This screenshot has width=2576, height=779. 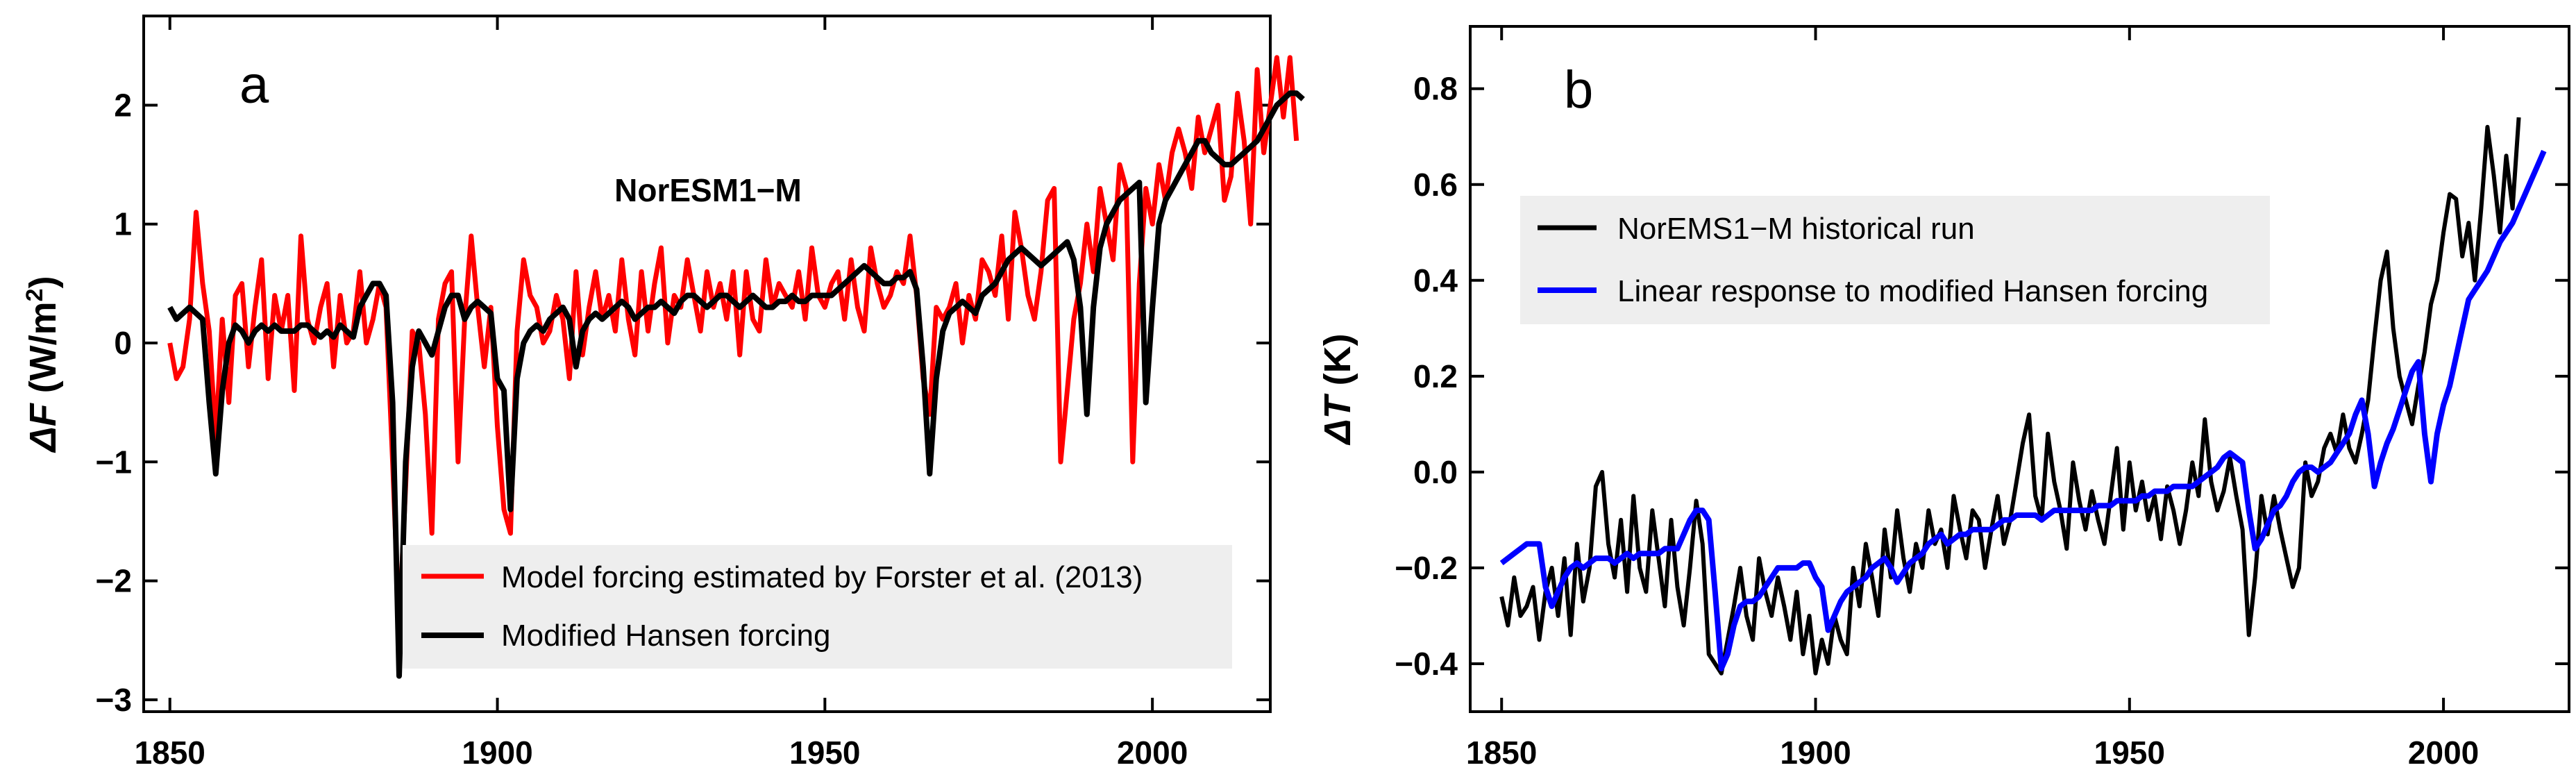 What do you see at coordinates (1796, 229) in the screenshot?
I see `panel-b-legend-label-historical: NorEMS1−M historical run` at bounding box center [1796, 229].